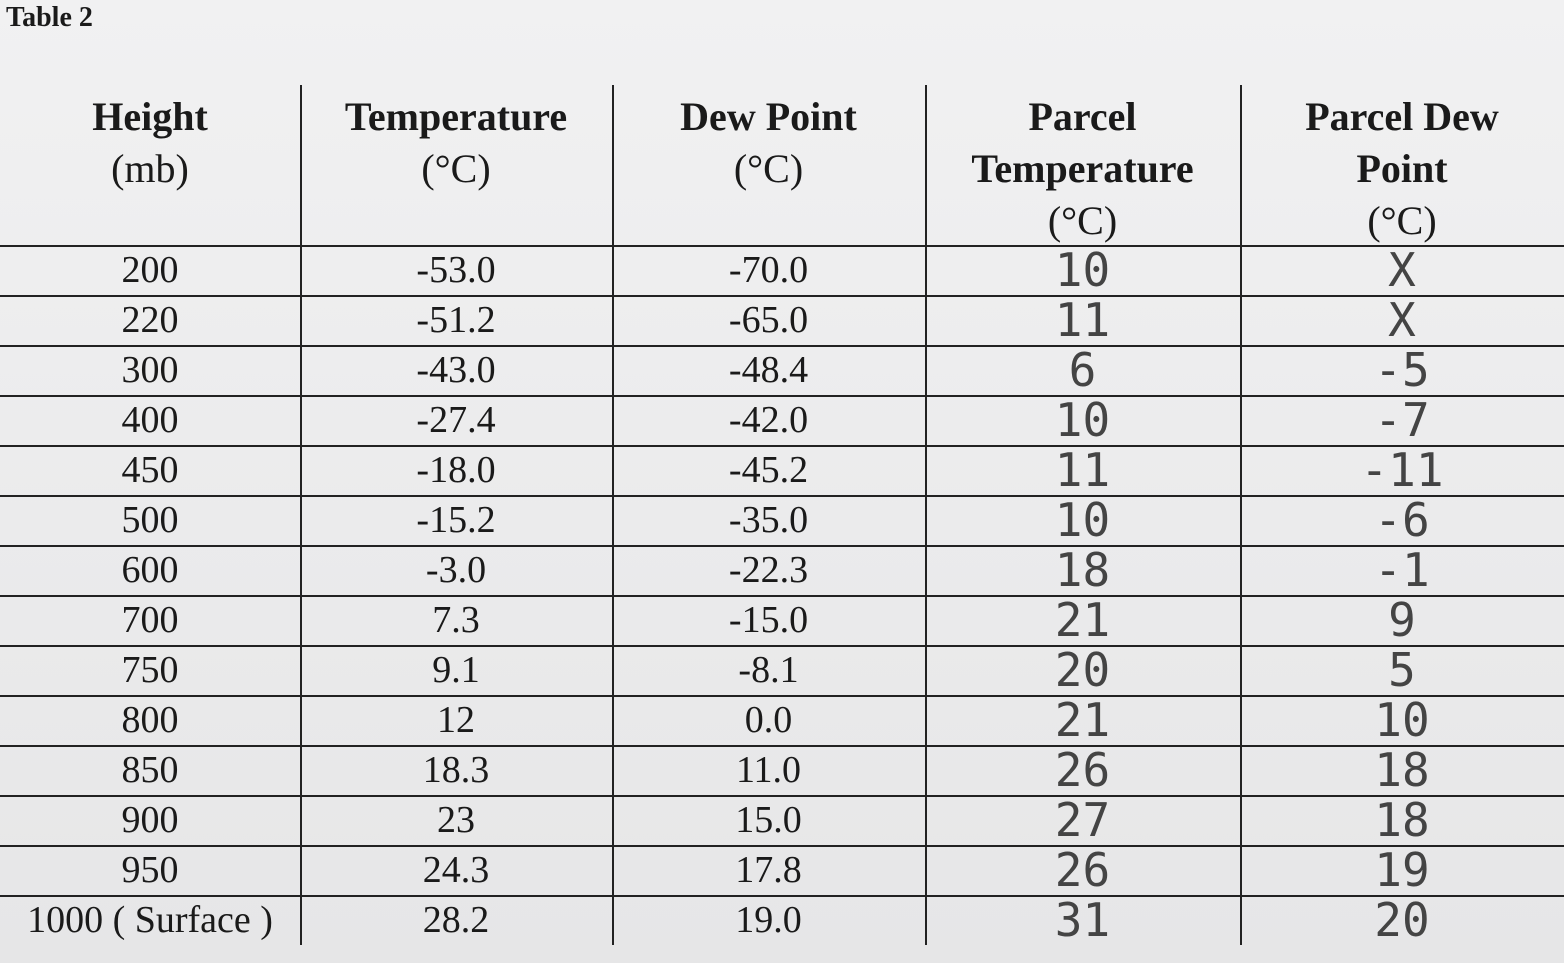 This screenshot has height=963, width=1564. I want to click on table-cell: 500, so click(150, 520).